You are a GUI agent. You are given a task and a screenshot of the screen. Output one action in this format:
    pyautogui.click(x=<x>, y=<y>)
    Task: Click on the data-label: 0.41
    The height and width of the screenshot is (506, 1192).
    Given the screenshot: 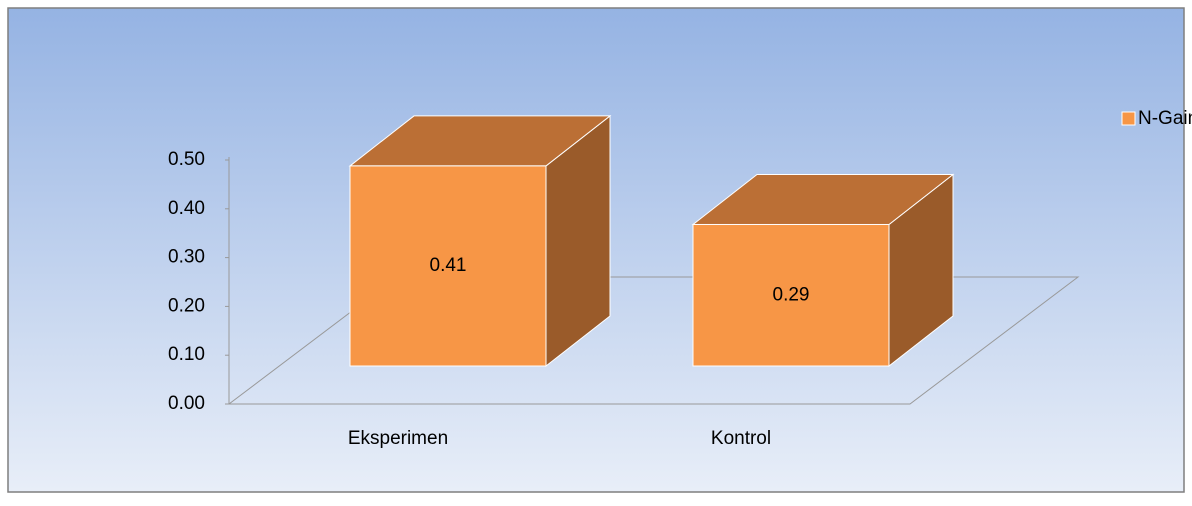 What is the action you would take?
    pyautogui.click(x=448, y=265)
    